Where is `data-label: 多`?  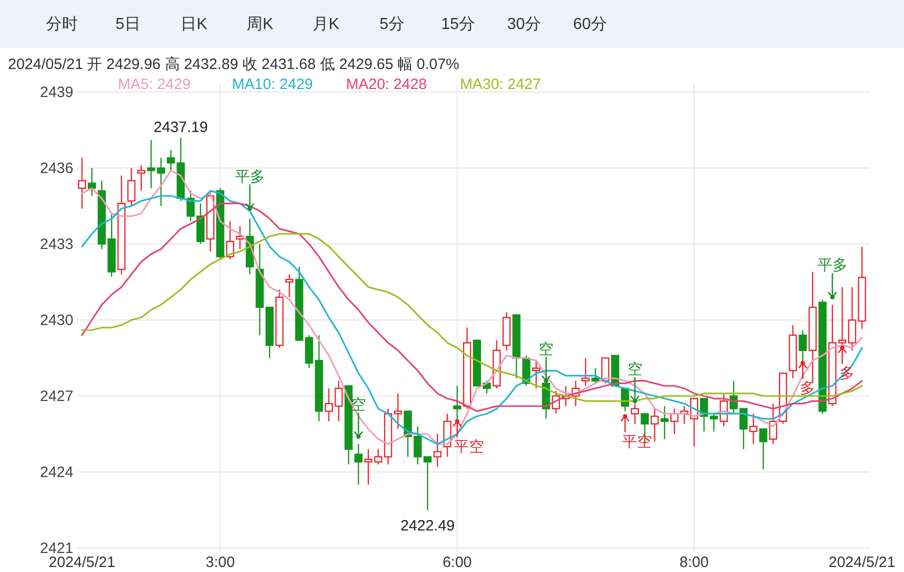
data-label: 多 is located at coordinates (807, 389).